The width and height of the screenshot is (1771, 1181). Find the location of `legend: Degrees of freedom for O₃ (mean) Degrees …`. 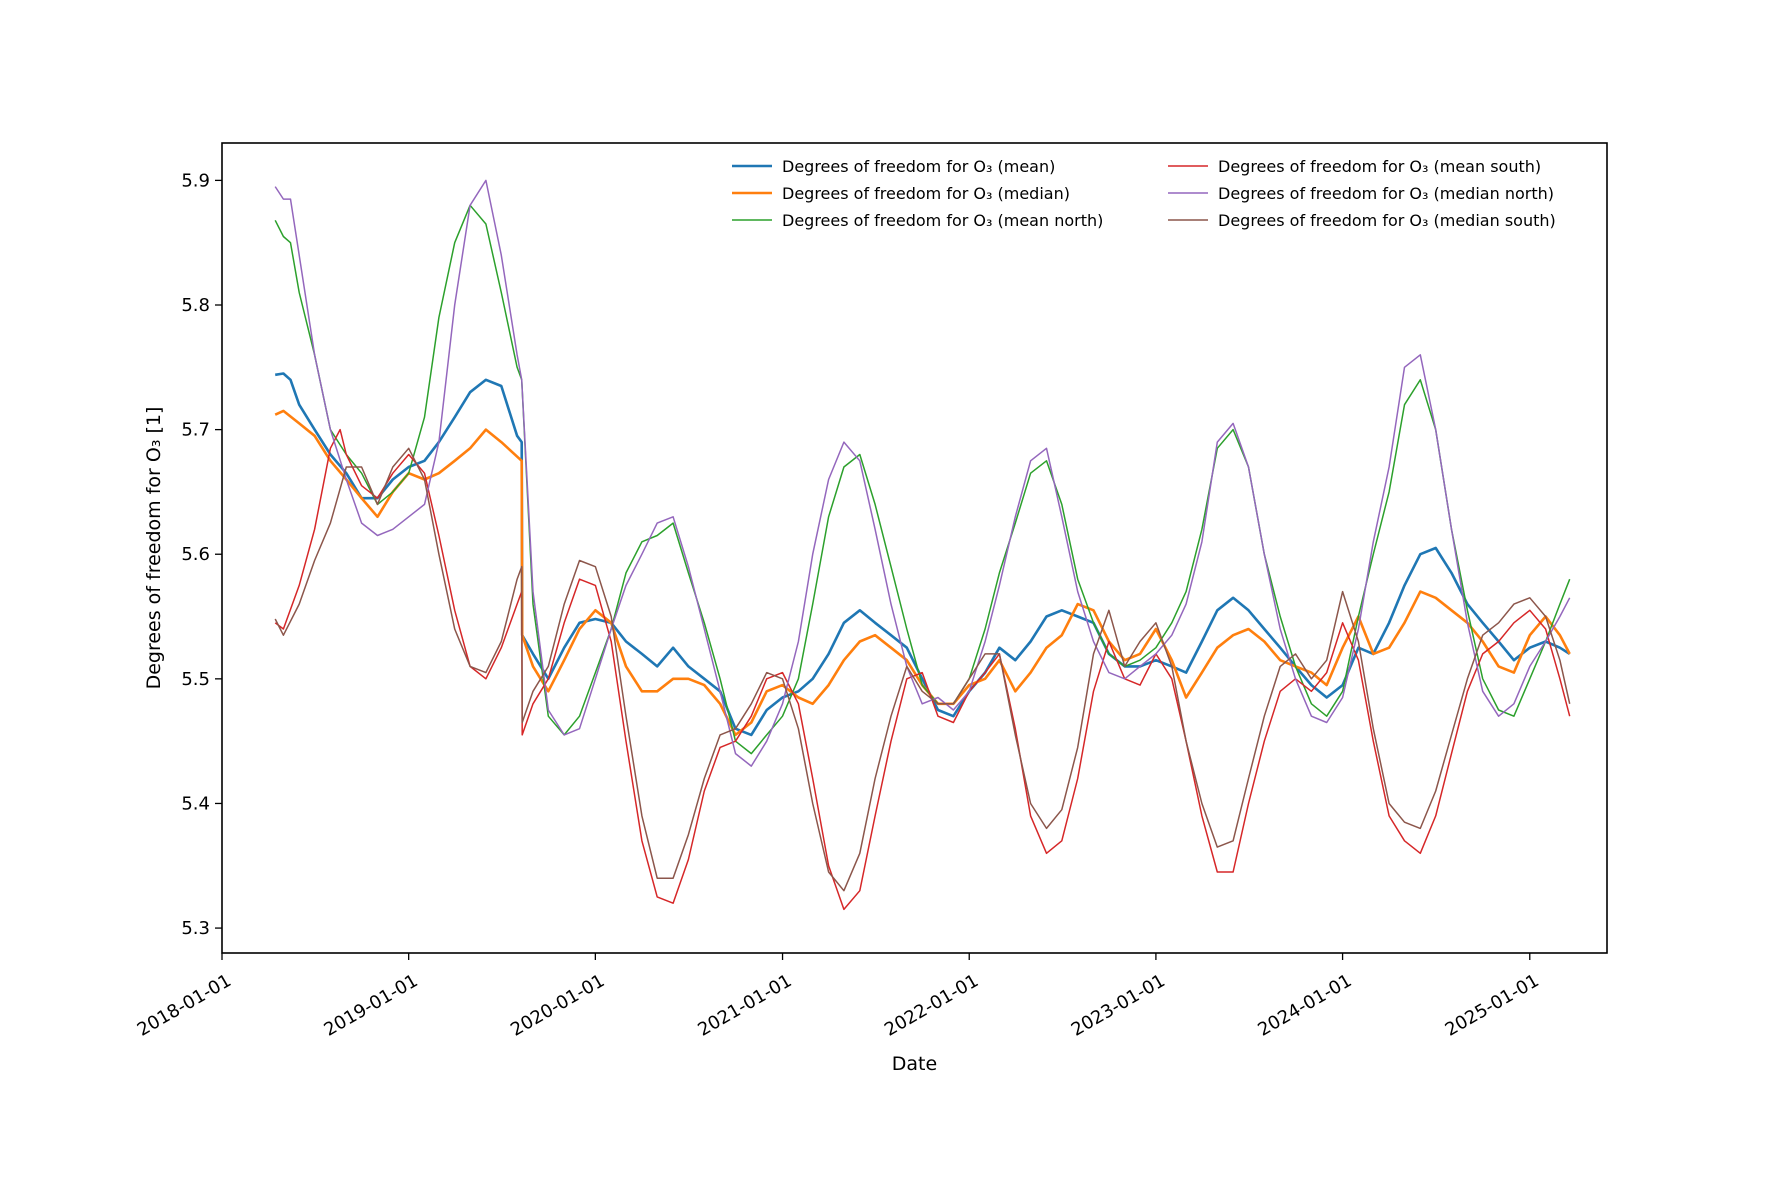

legend: Degrees of freedom for O₃ (mean) Degrees … is located at coordinates (1144, 193).